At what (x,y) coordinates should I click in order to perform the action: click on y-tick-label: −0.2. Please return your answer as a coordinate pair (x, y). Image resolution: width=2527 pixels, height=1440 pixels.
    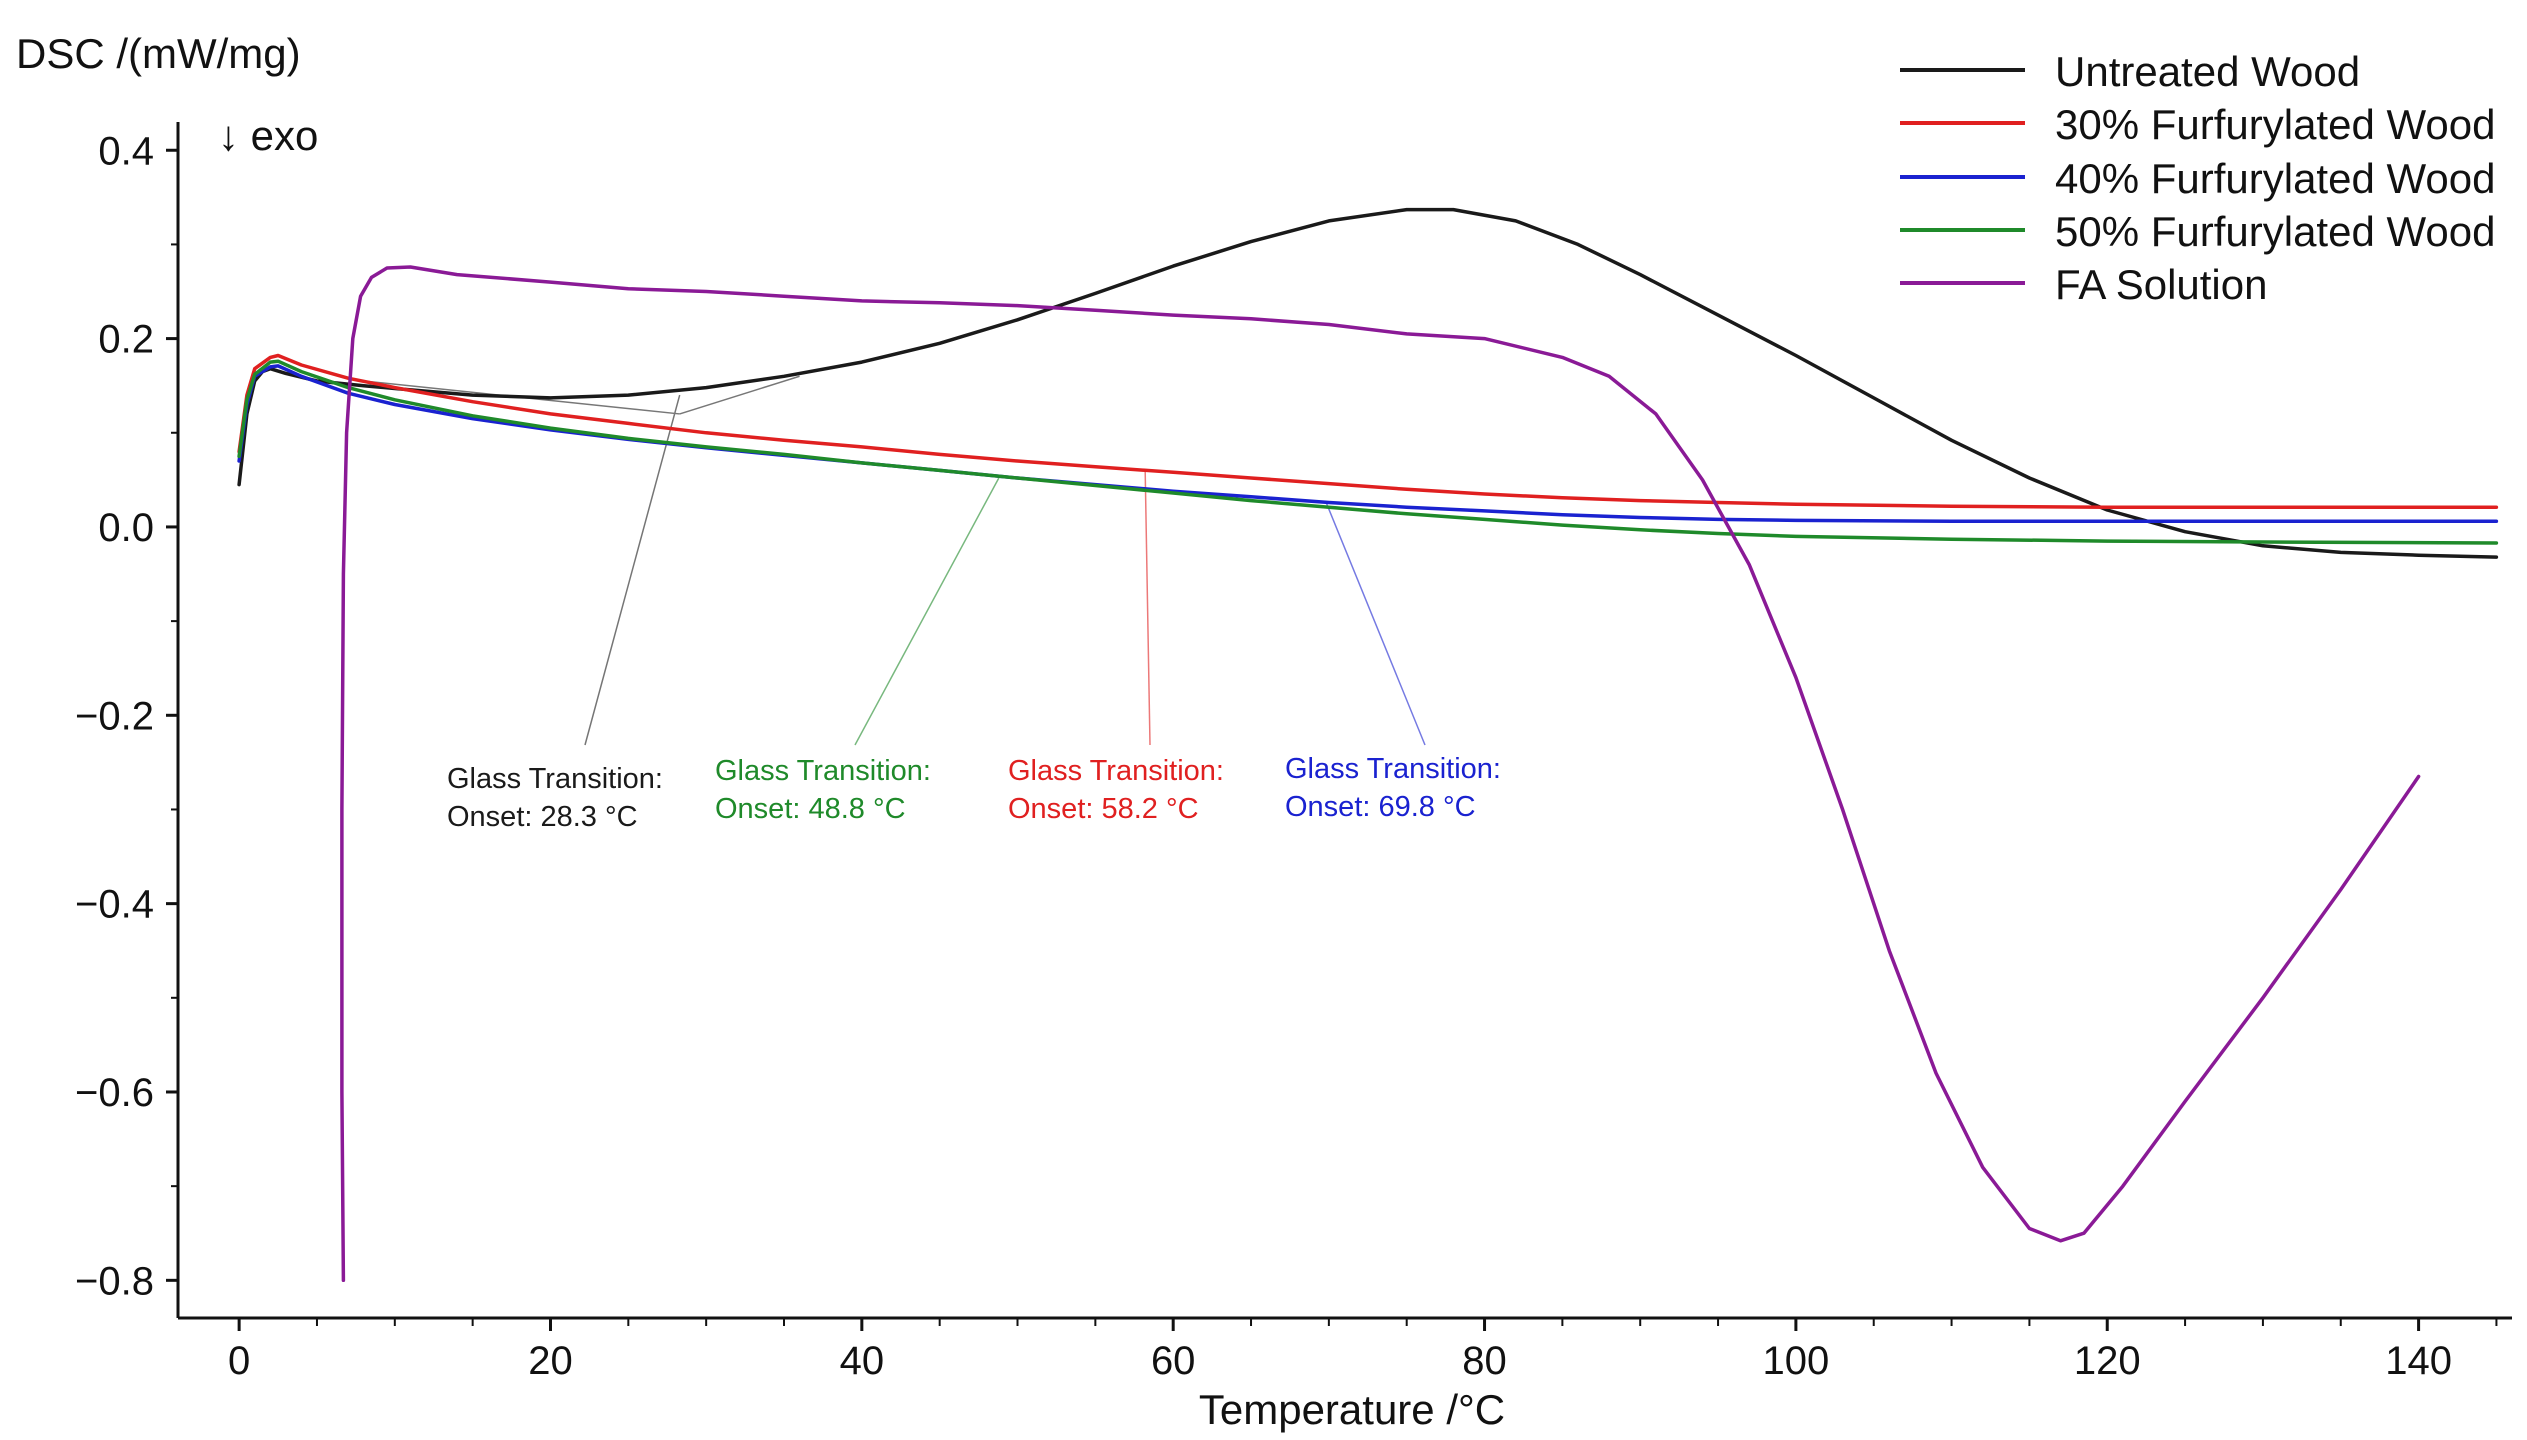
    Looking at the image, I should click on (114, 716).